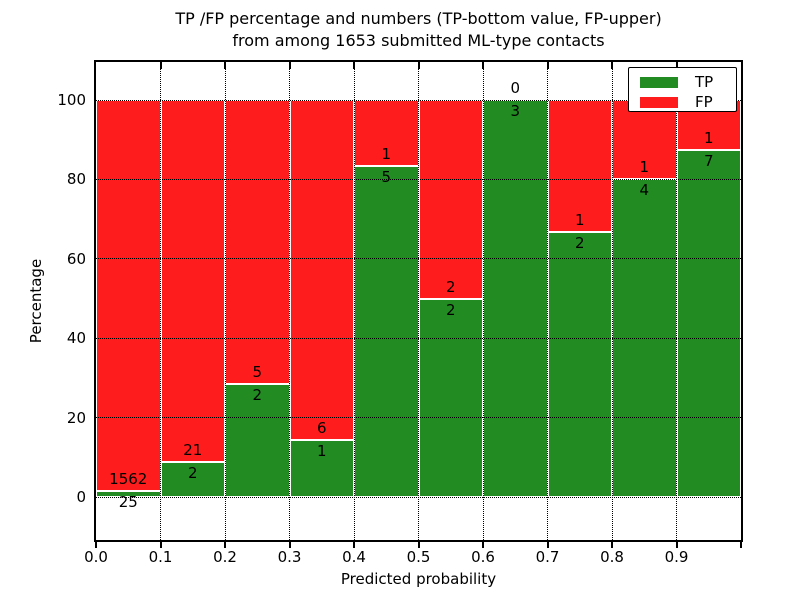 This screenshot has width=800, height=600. I want to click on x-tick-label: 0.1, so click(160, 557).